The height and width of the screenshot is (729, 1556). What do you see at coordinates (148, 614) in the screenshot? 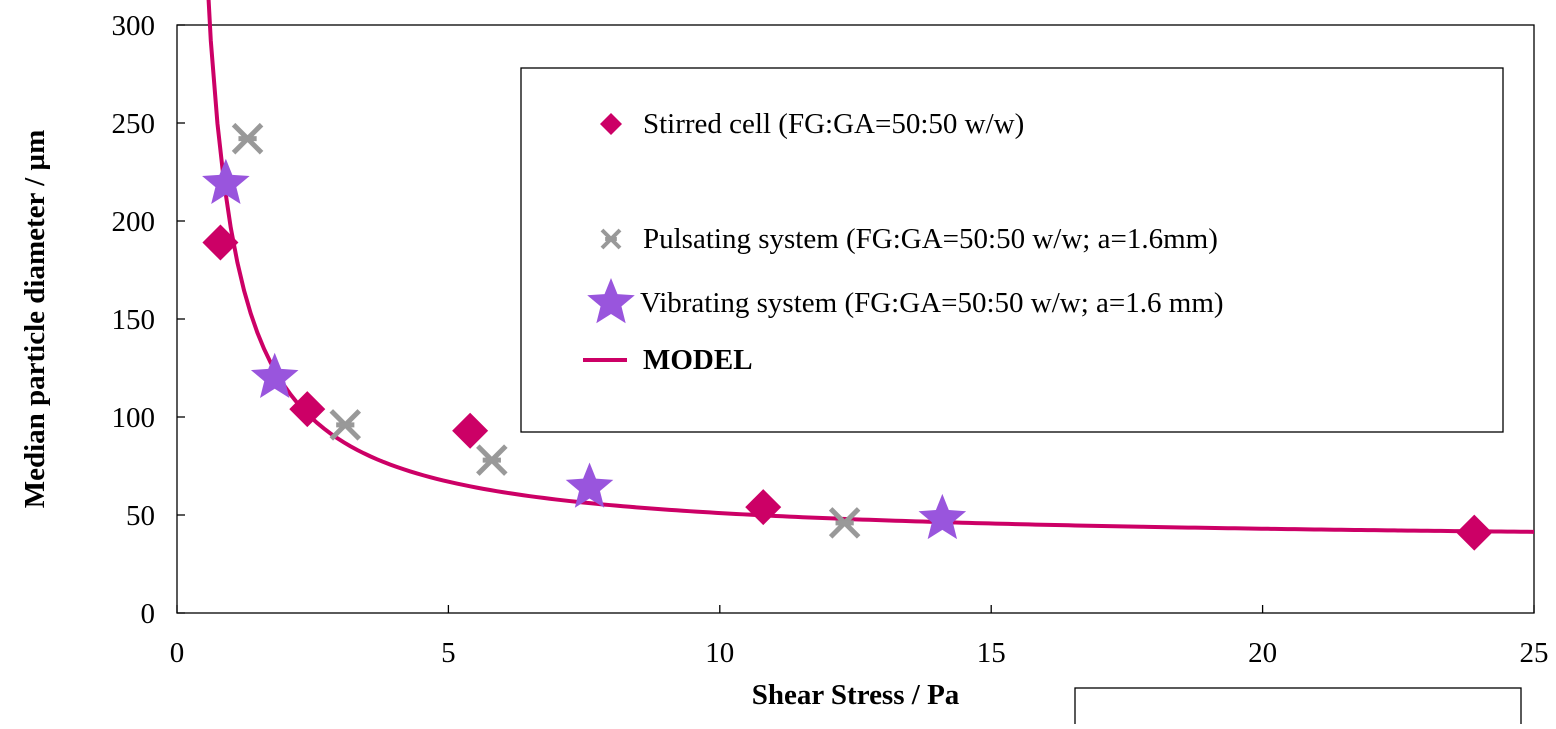
I see `y-tick-label: 0` at bounding box center [148, 614].